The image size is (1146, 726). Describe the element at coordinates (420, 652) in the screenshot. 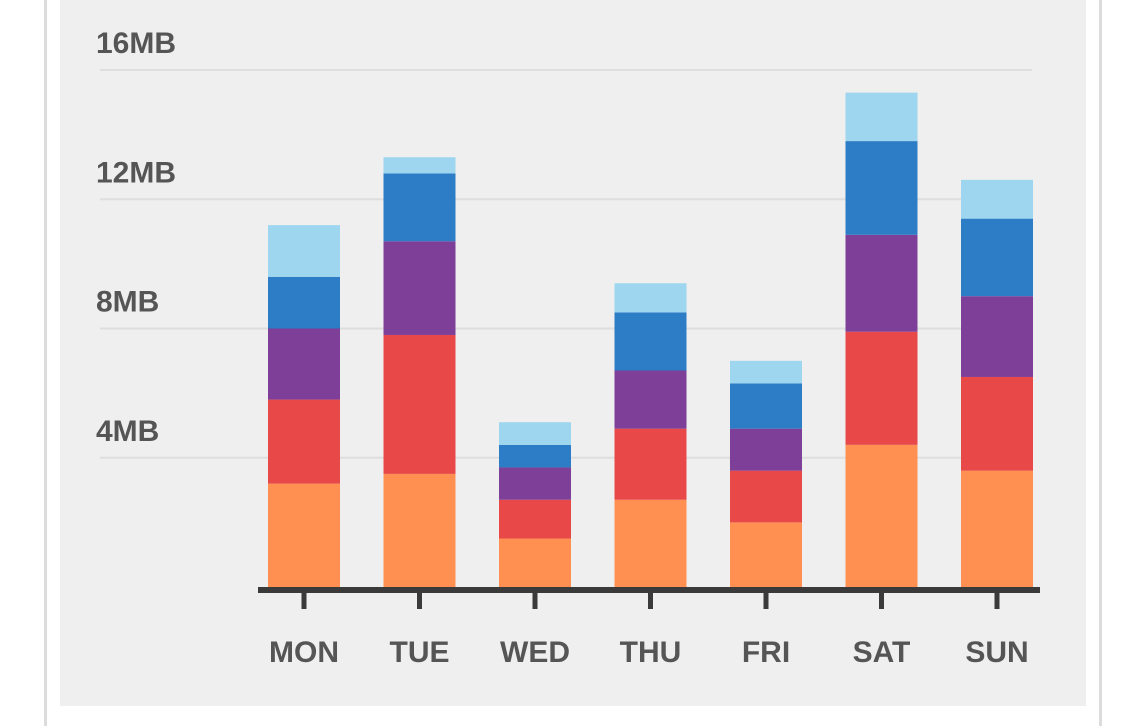

I see `x-tick-label: TUE` at that location.